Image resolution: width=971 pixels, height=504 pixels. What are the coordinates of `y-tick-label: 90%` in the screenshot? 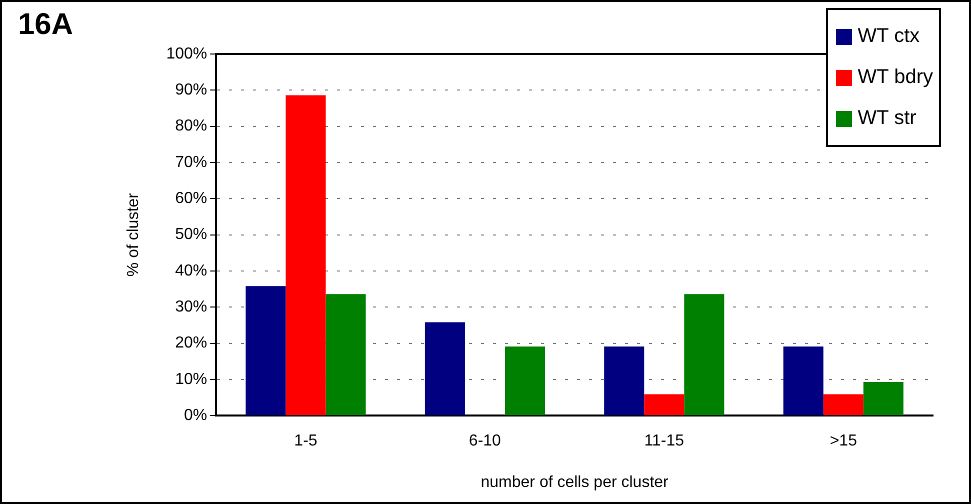 It's located at (191, 90).